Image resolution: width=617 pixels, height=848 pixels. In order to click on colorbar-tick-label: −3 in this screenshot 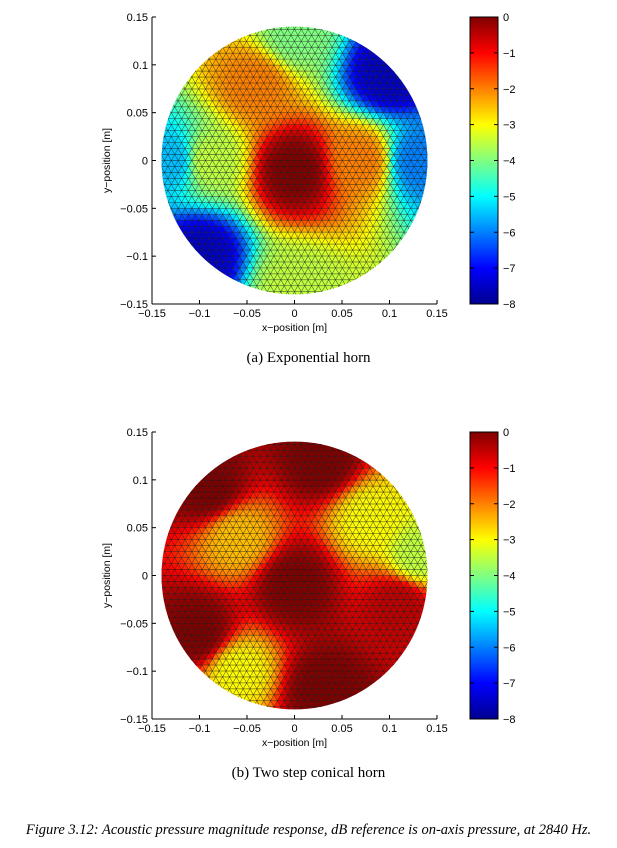, I will do `click(509, 126)`.